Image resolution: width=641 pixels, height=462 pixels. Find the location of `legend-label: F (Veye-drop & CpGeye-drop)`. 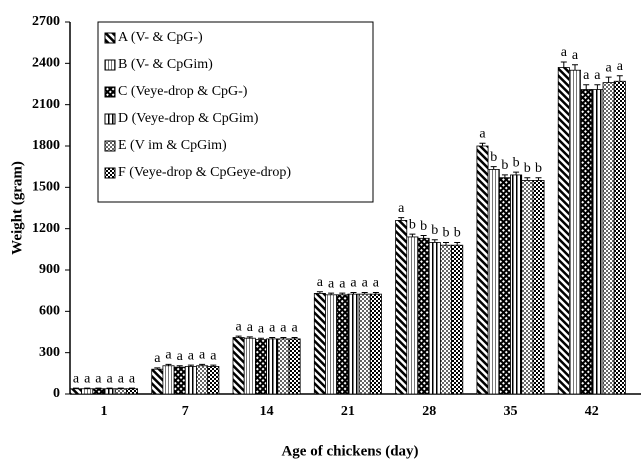

legend-label: F (Veye-drop & CpGeye-drop) is located at coordinates (204, 172).